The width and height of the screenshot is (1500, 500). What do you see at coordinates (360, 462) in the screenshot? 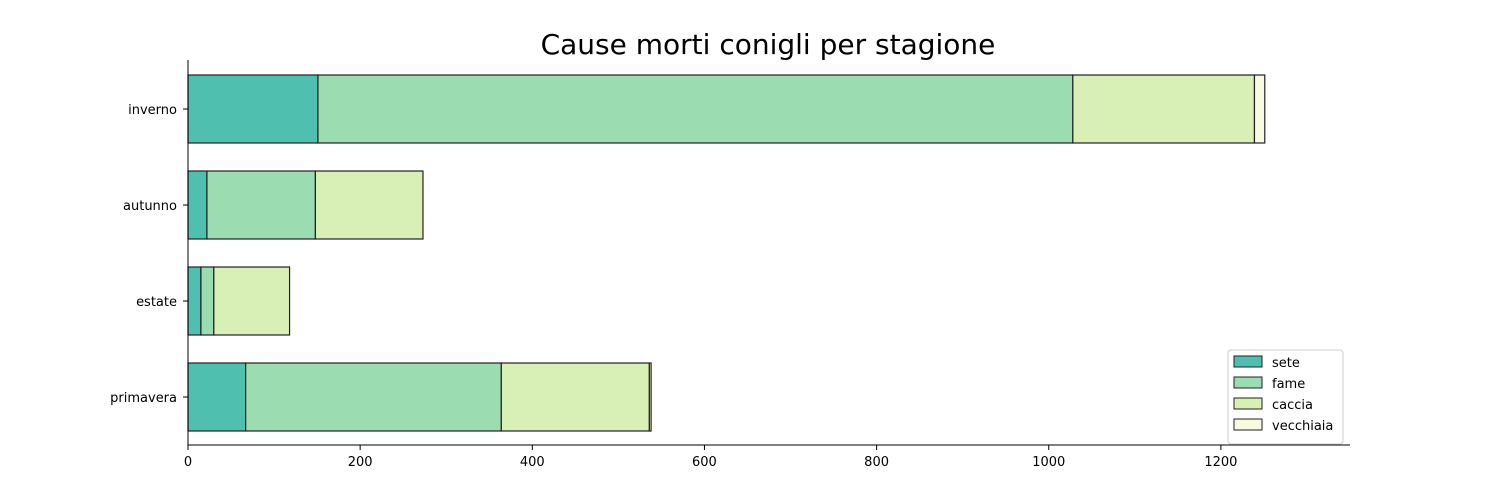
I see `x-tick-label: 200` at bounding box center [360, 462].